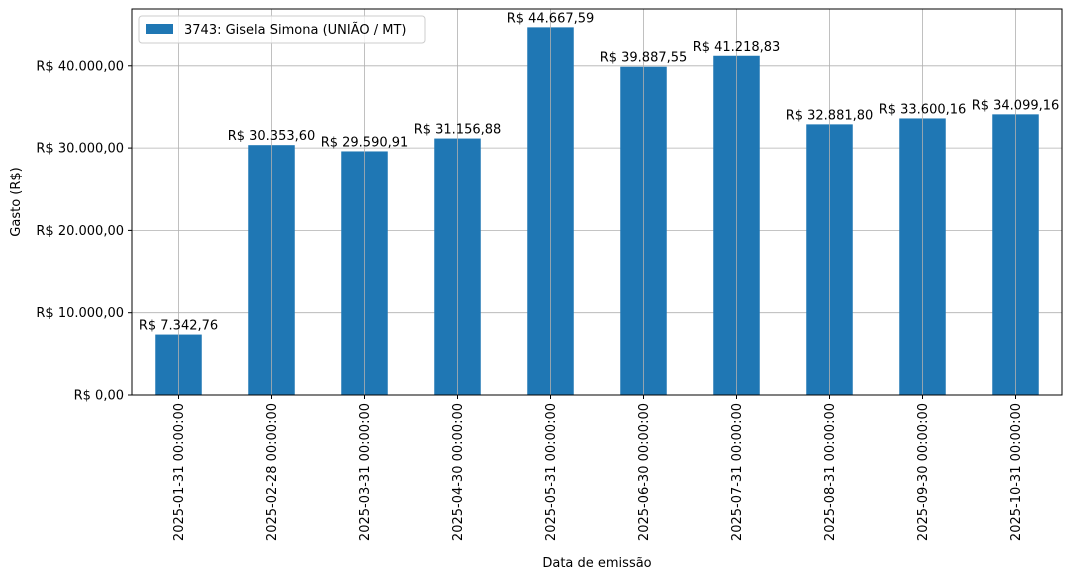  I want to click on data-label: R$ 30.353,60, so click(272, 136).